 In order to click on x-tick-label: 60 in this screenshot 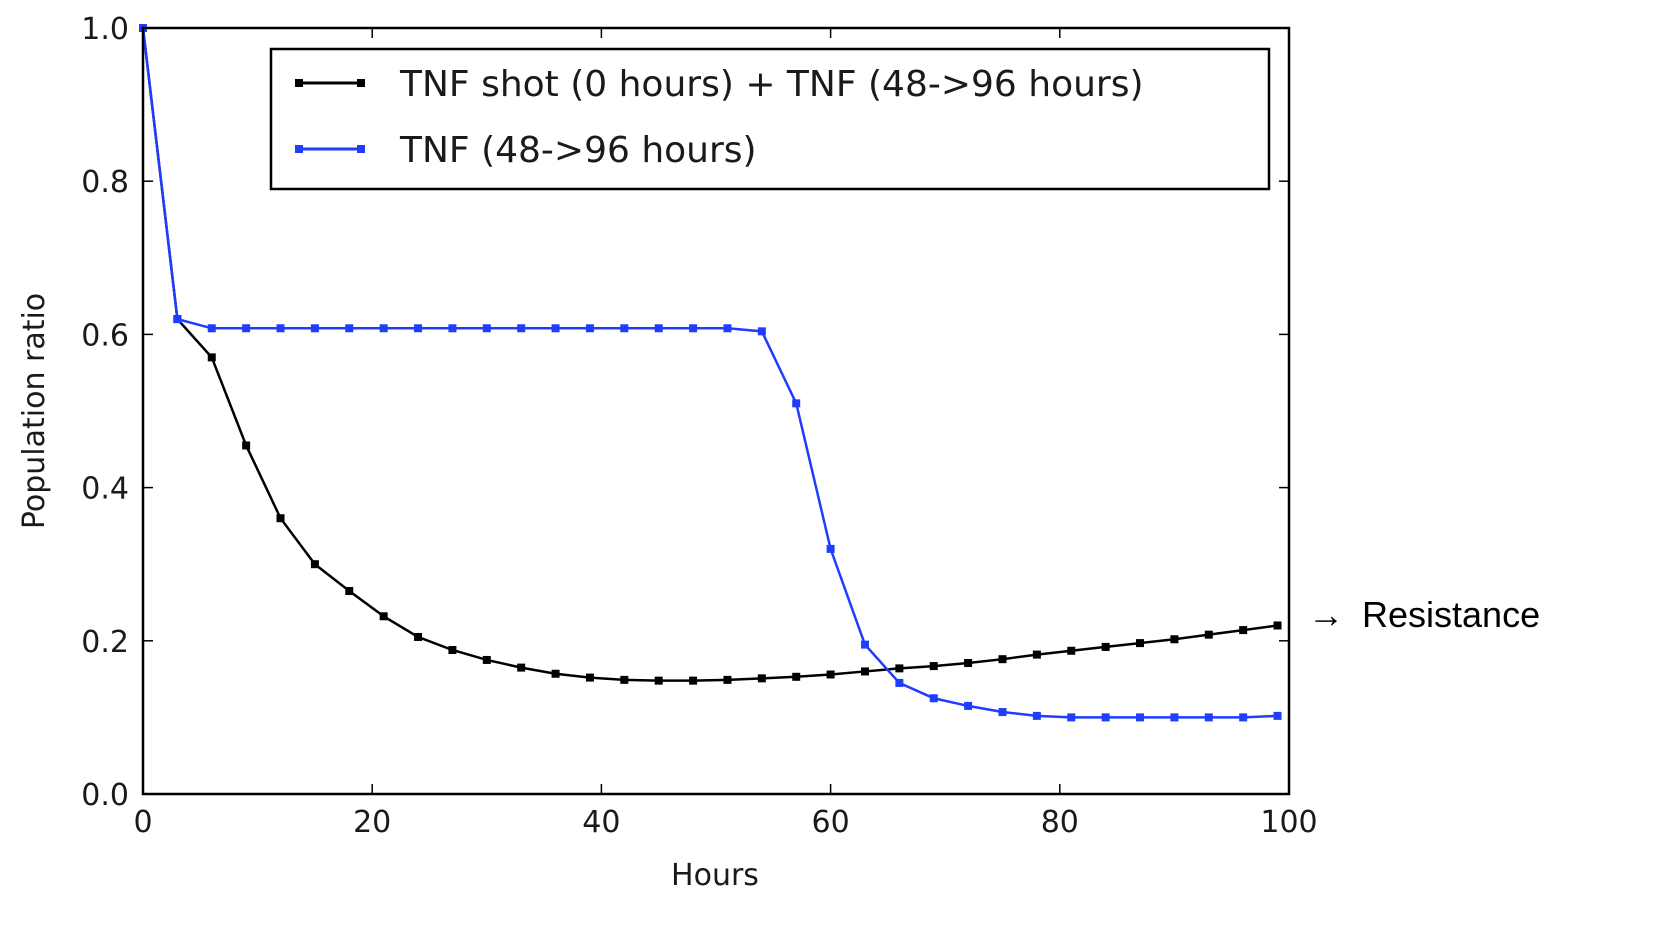, I will do `click(831, 822)`.